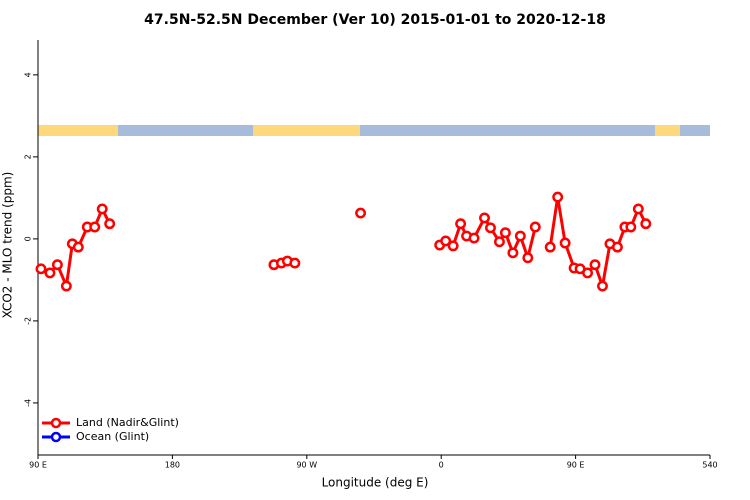  Describe the element at coordinates (28, 238) in the screenshot. I see `y-tick-label: 0` at that location.